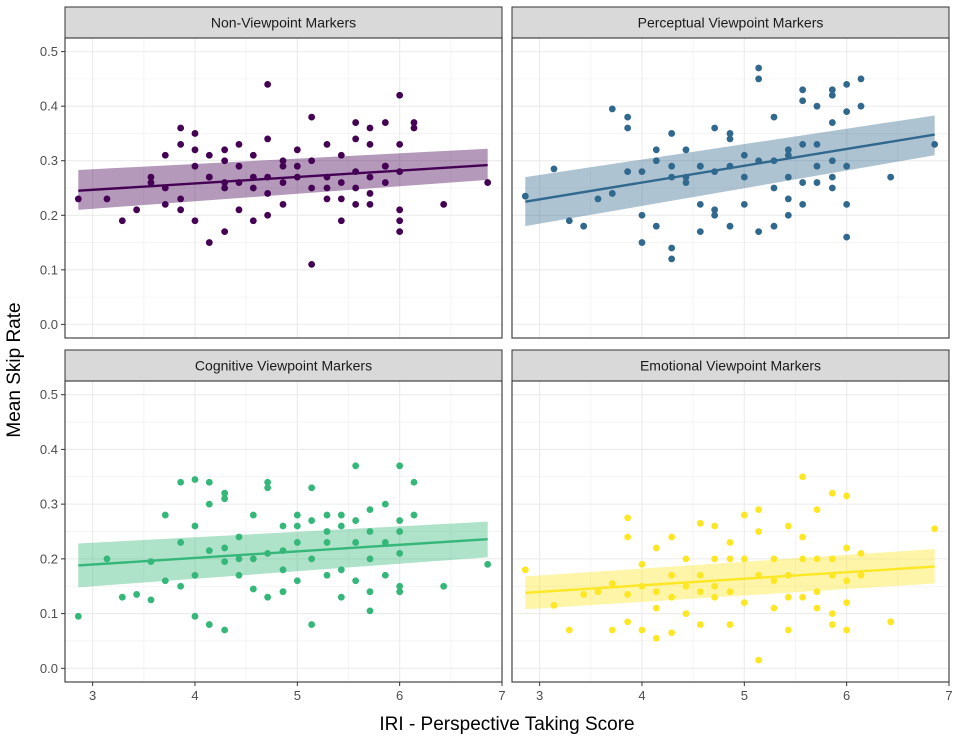  What do you see at coordinates (49, 668) in the screenshot?
I see `y-tick-label: 0.0` at bounding box center [49, 668].